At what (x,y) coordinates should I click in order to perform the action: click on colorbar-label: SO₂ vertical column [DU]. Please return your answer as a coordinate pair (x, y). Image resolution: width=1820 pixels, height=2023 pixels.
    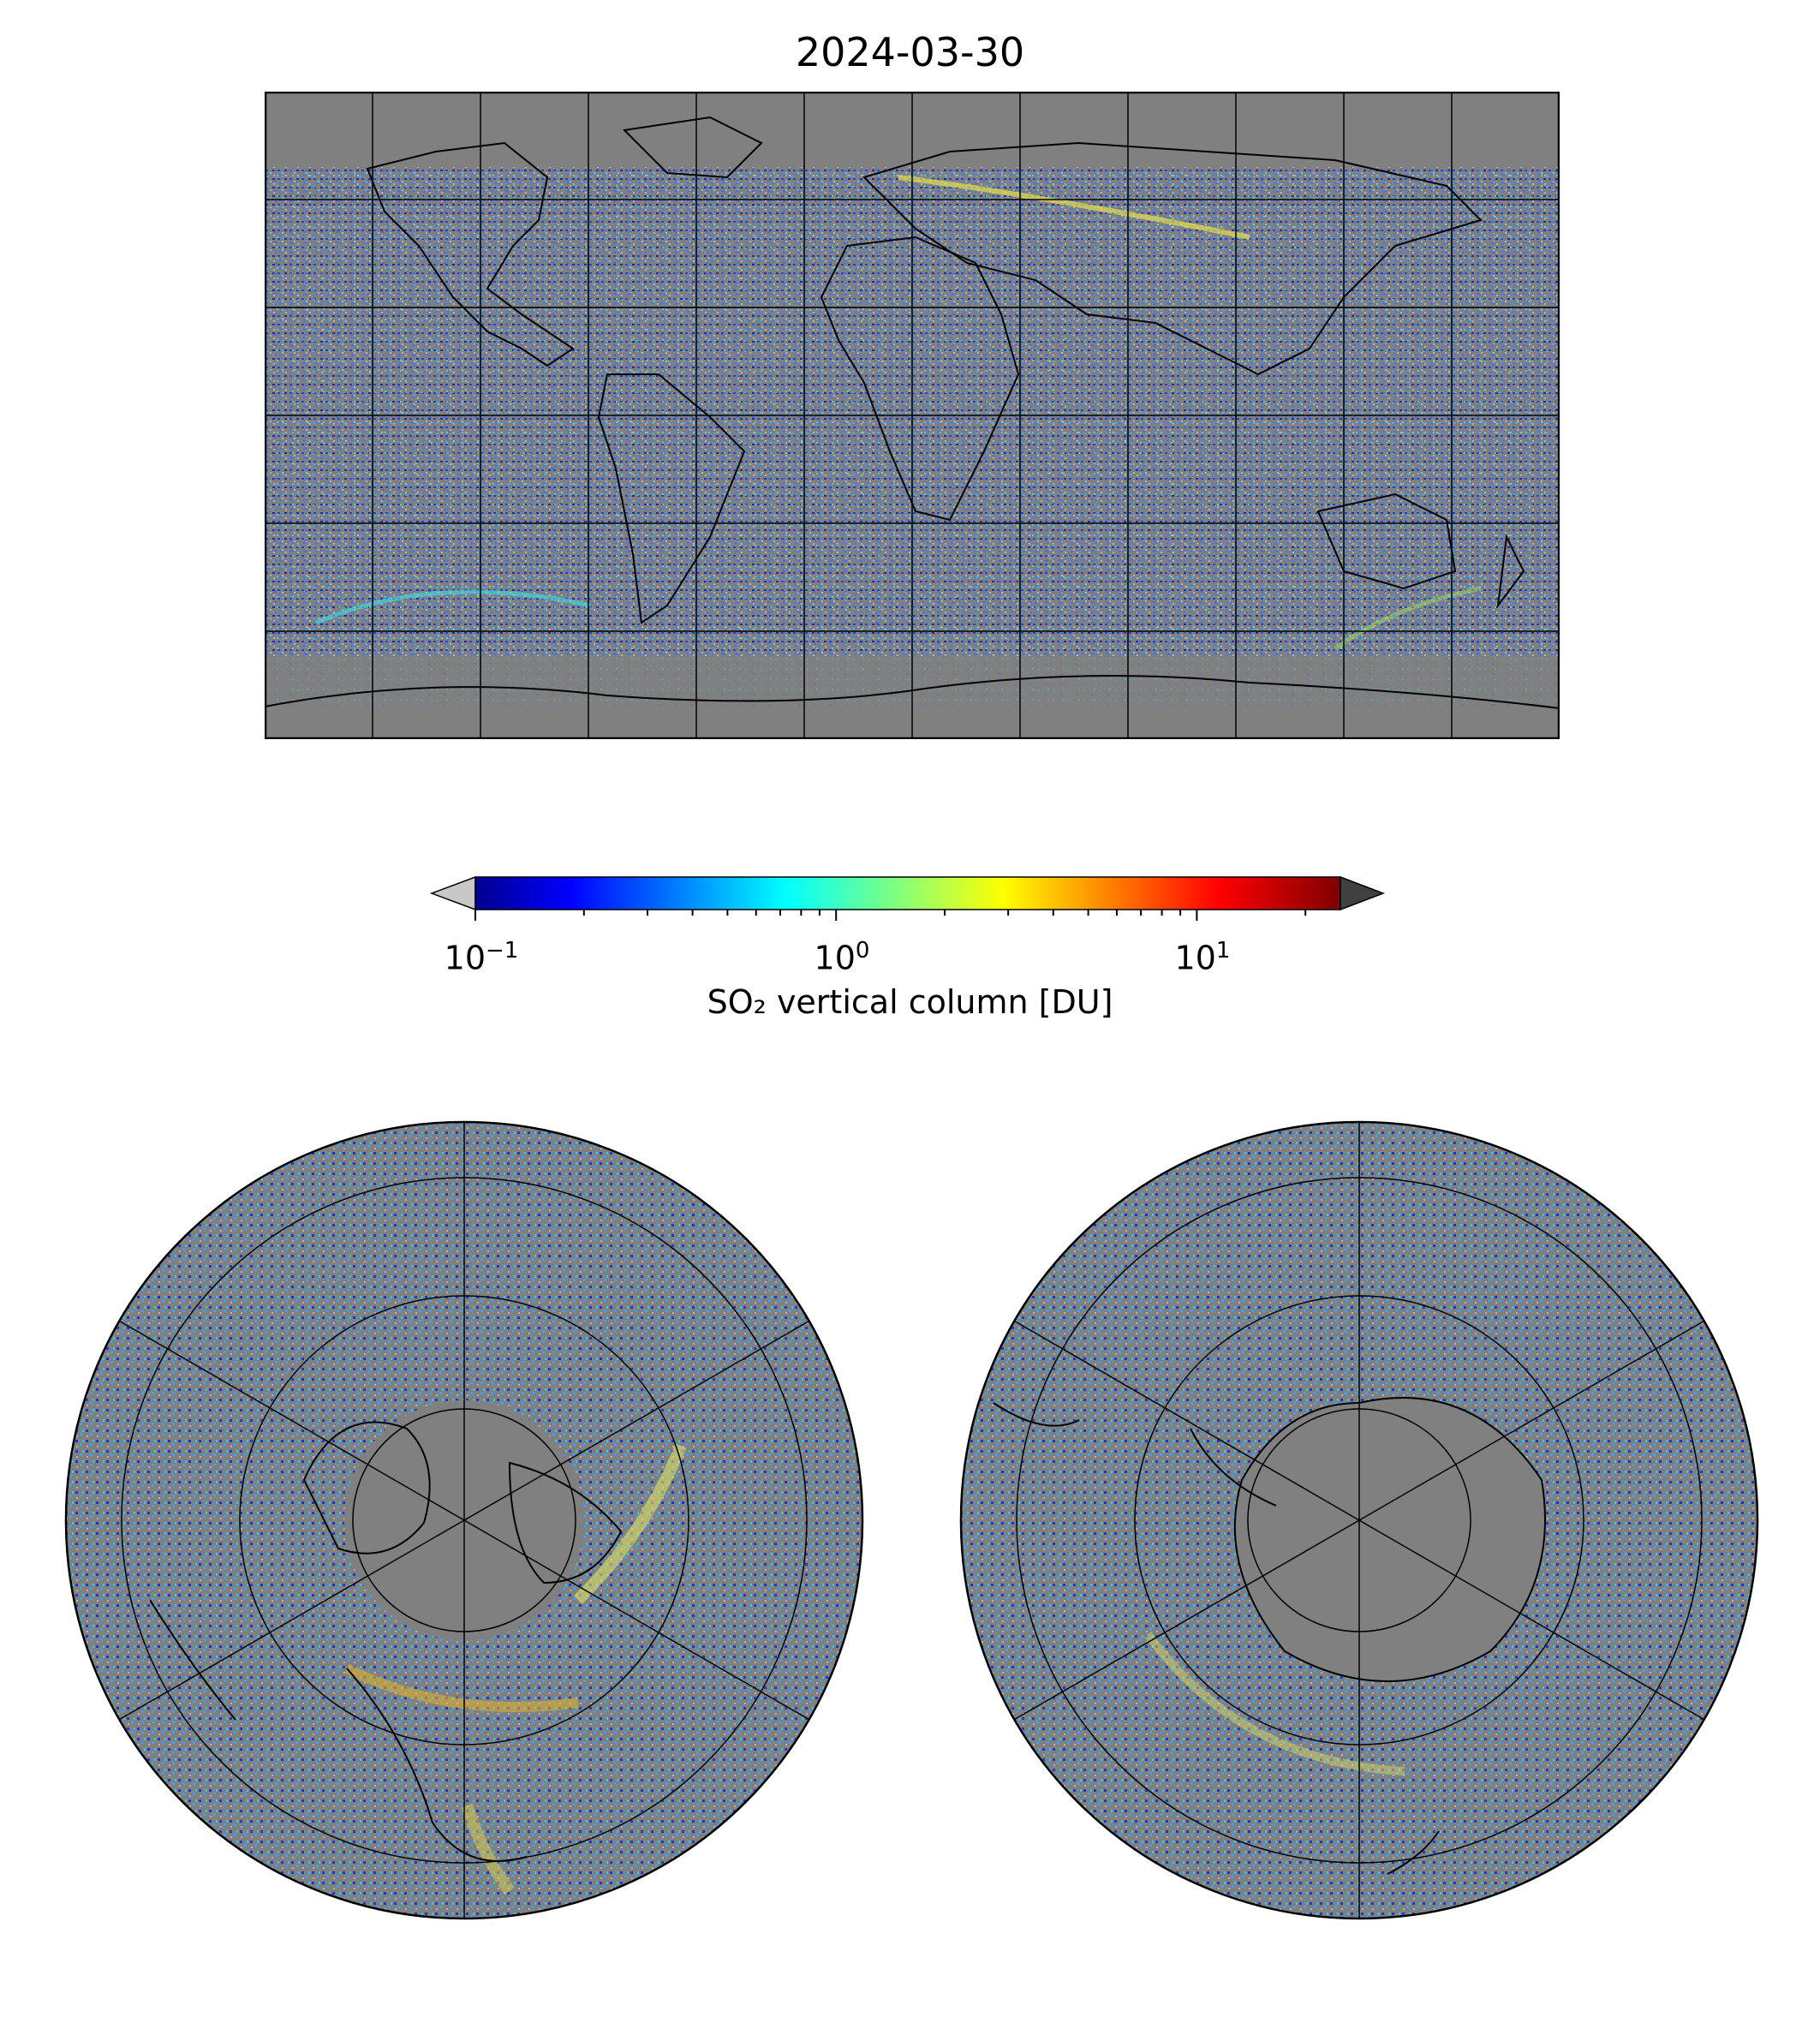
    Looking at the image, I should click on (910, 1002).